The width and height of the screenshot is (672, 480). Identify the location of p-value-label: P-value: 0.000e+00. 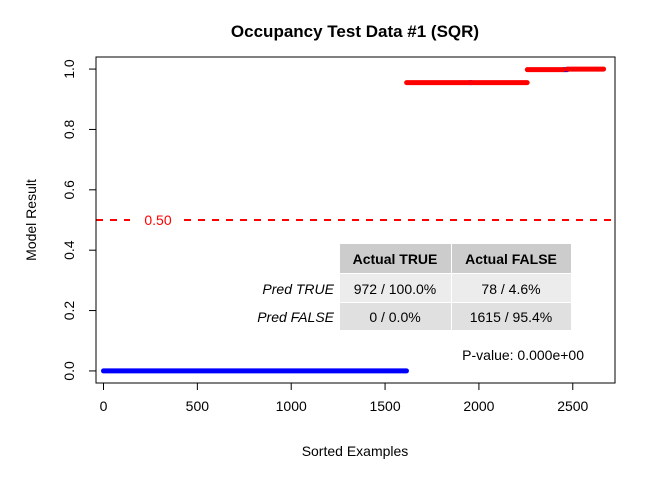
(523, 355).